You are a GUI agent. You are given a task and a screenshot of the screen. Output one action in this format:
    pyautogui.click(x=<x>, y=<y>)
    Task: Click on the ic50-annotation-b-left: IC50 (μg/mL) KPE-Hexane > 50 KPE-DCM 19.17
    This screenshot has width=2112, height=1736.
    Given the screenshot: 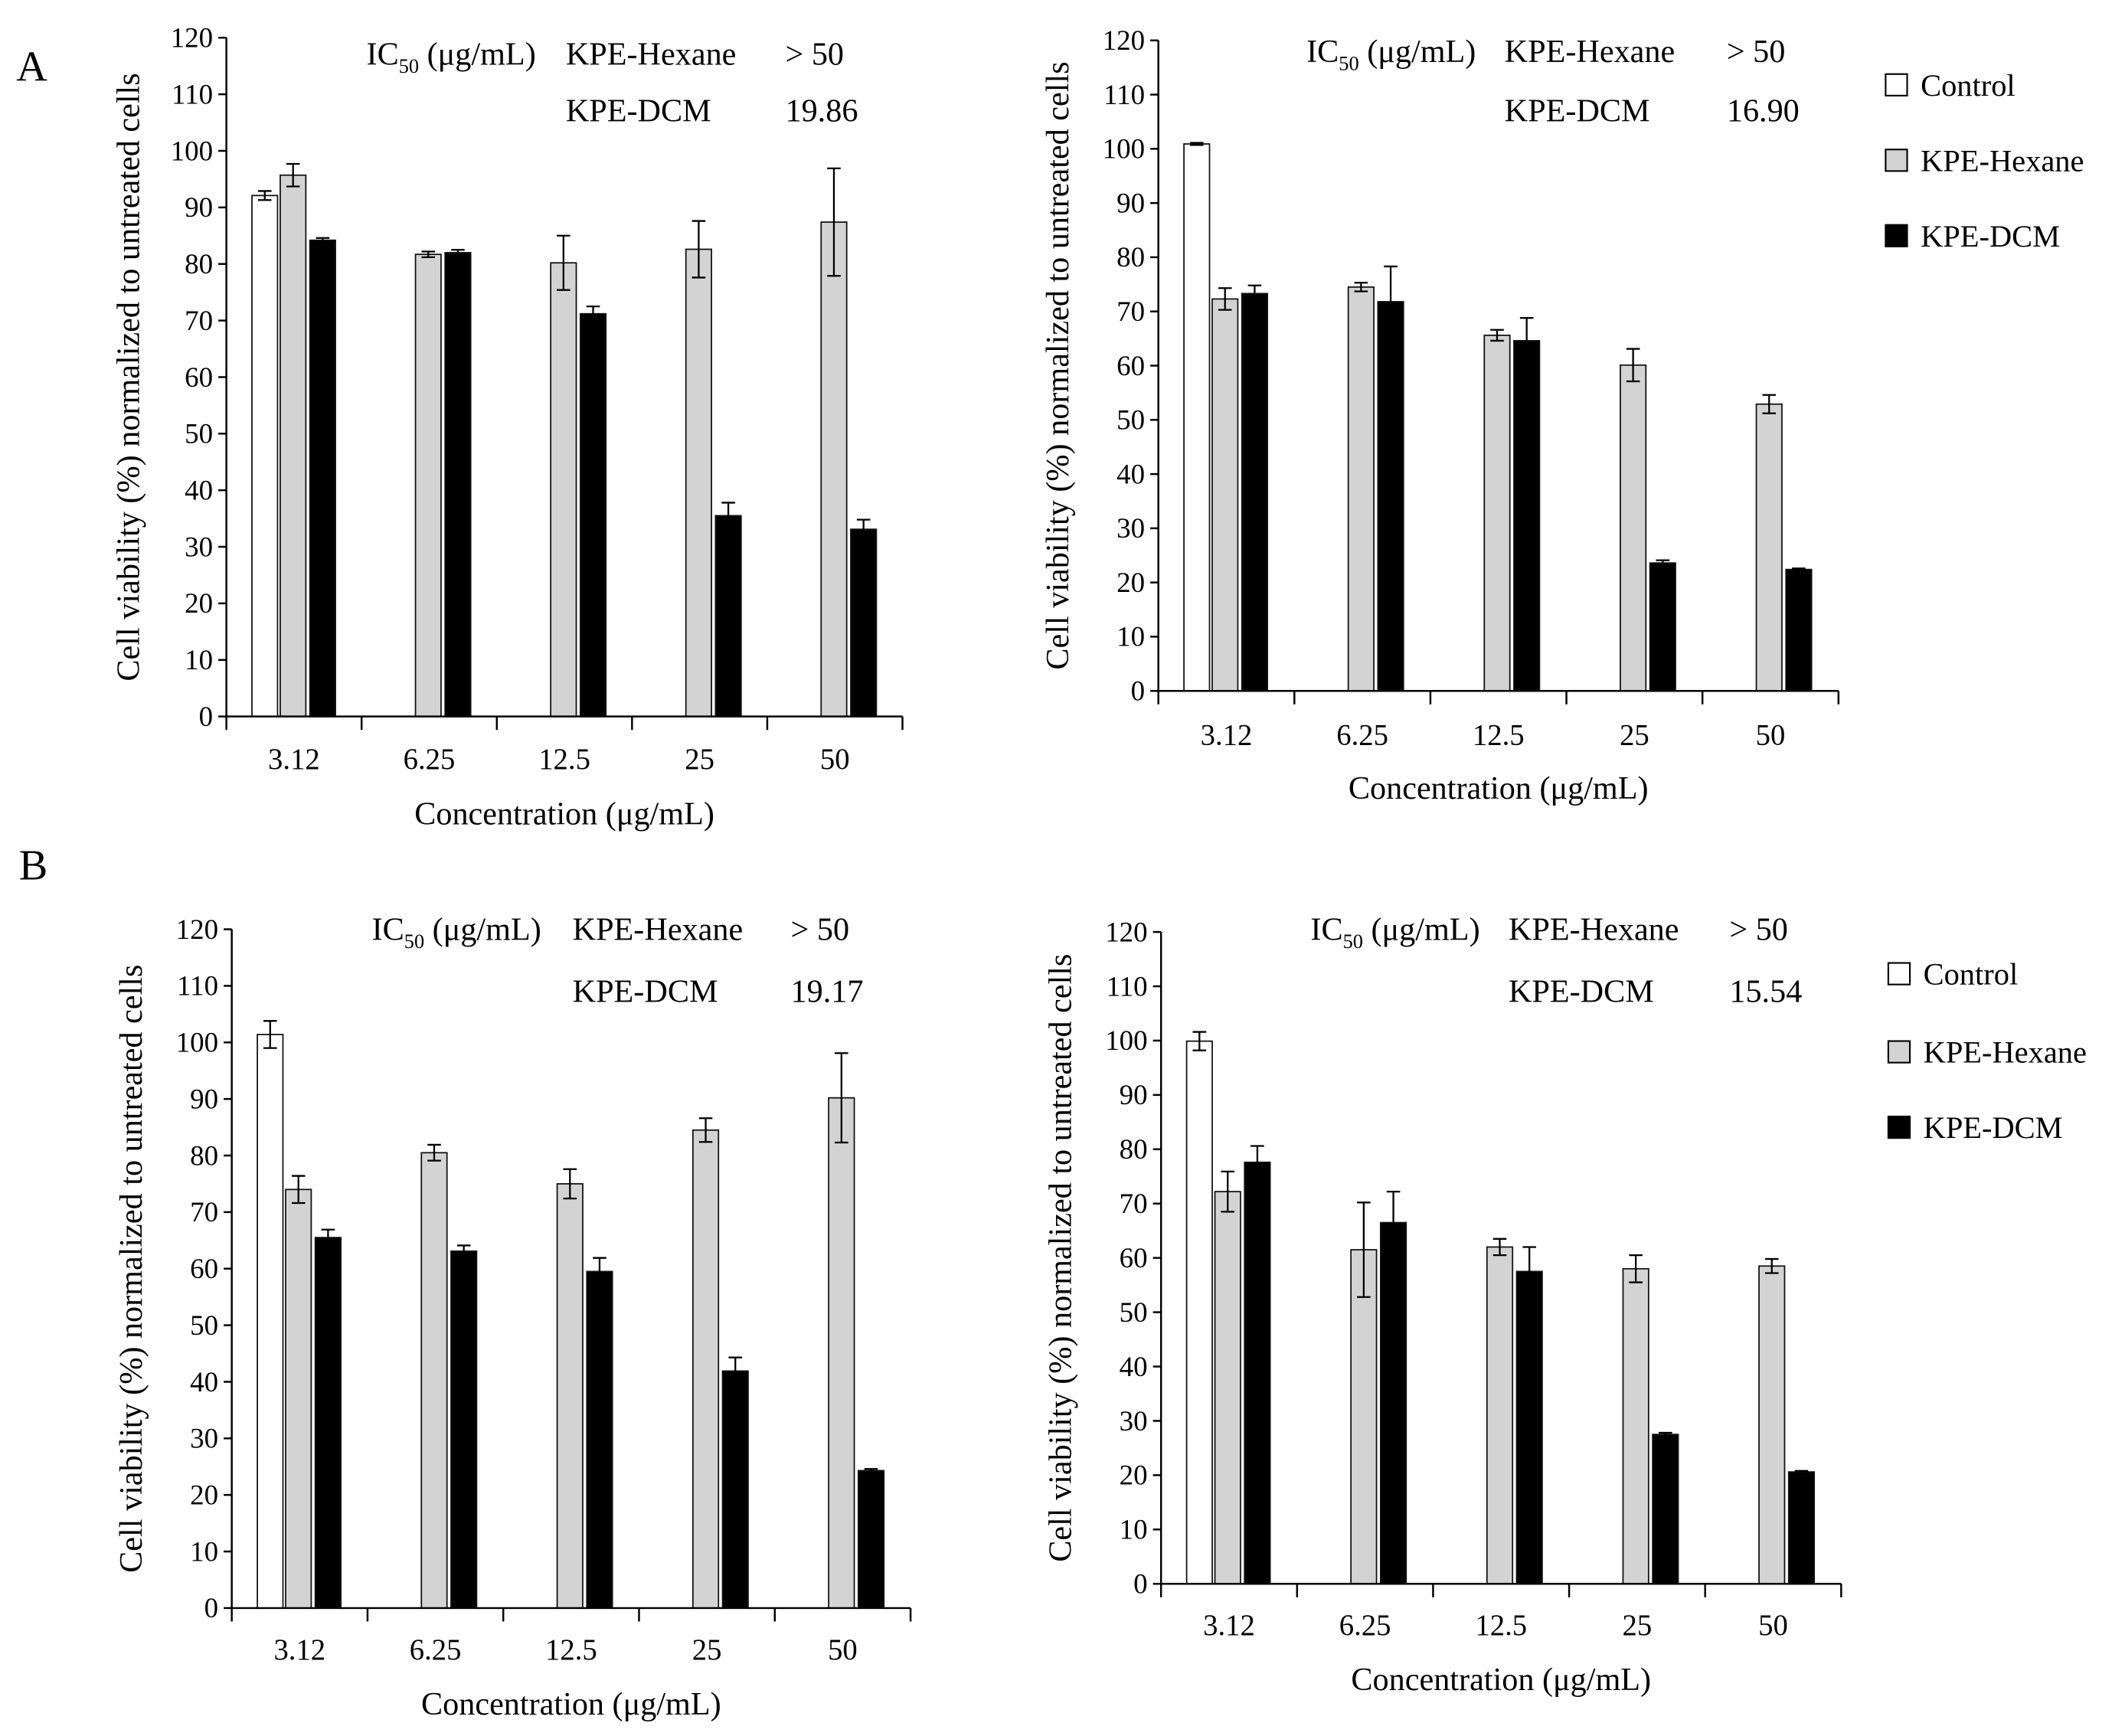 What is the action you would take?
    pyautogui.click(x=618, y=961)
    